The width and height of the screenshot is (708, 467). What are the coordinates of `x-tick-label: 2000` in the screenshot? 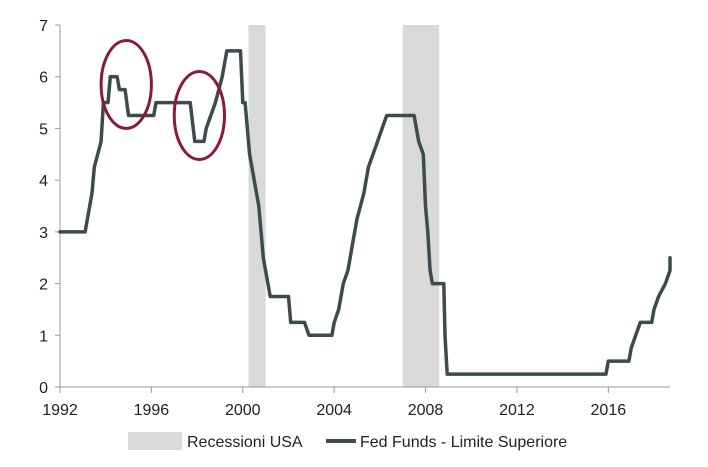 It's located at (243, 410).